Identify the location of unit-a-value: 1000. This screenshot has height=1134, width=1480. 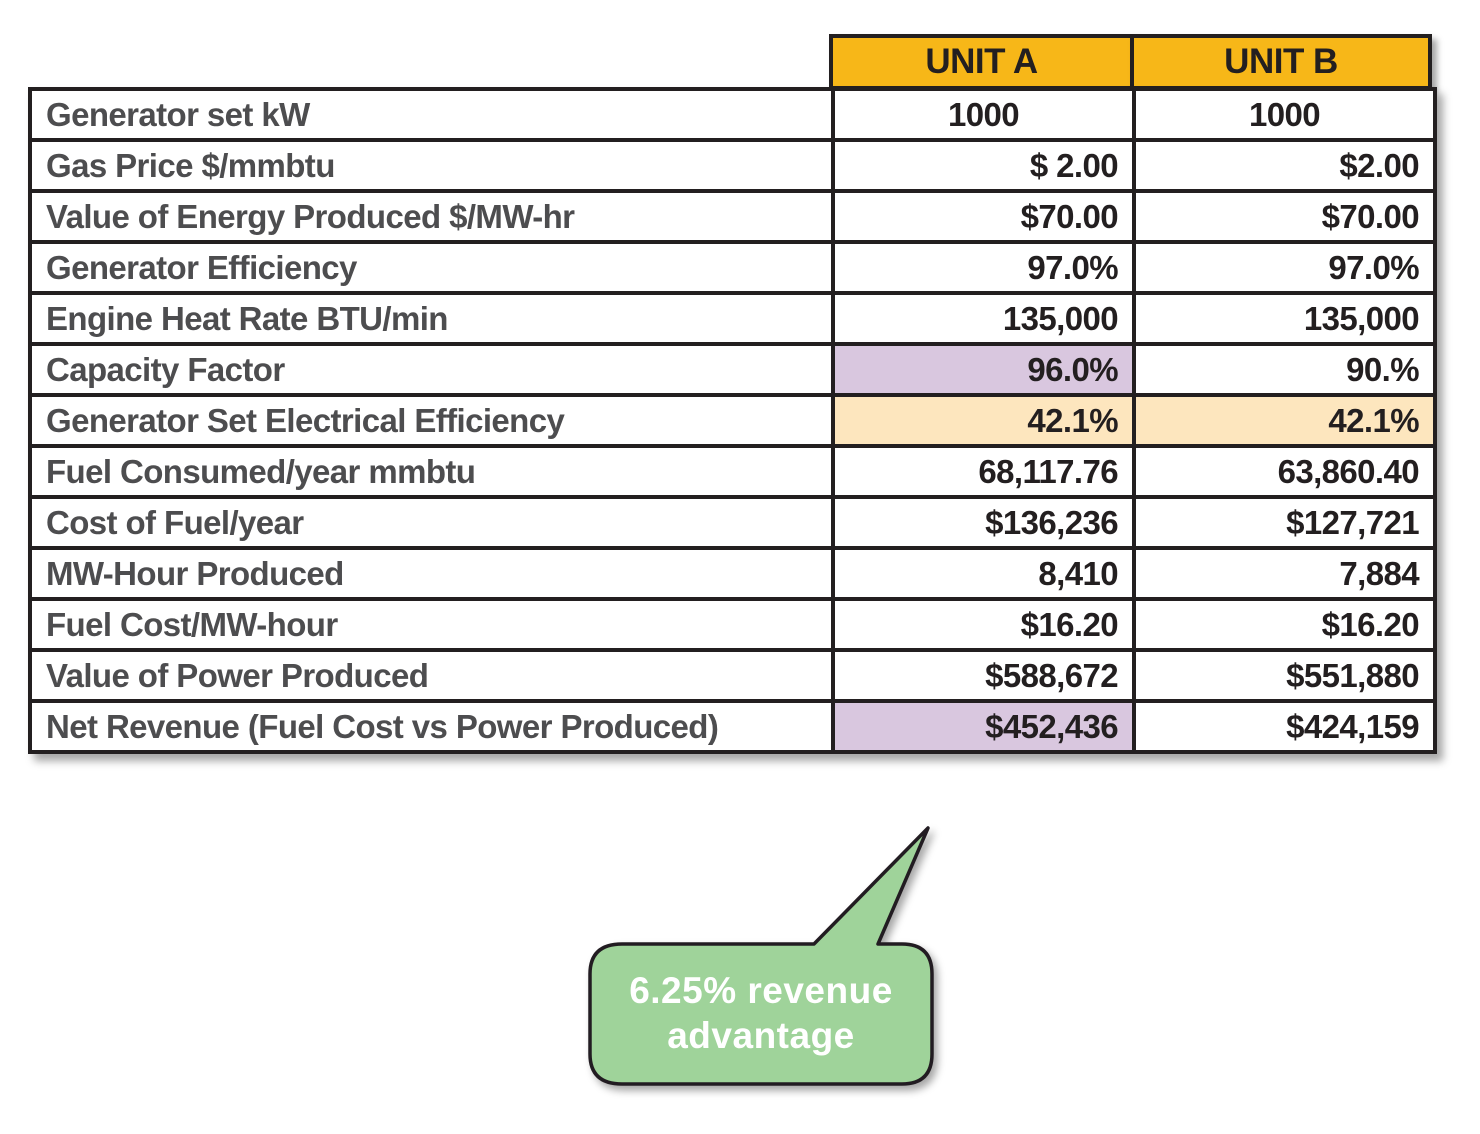
(983, 114).